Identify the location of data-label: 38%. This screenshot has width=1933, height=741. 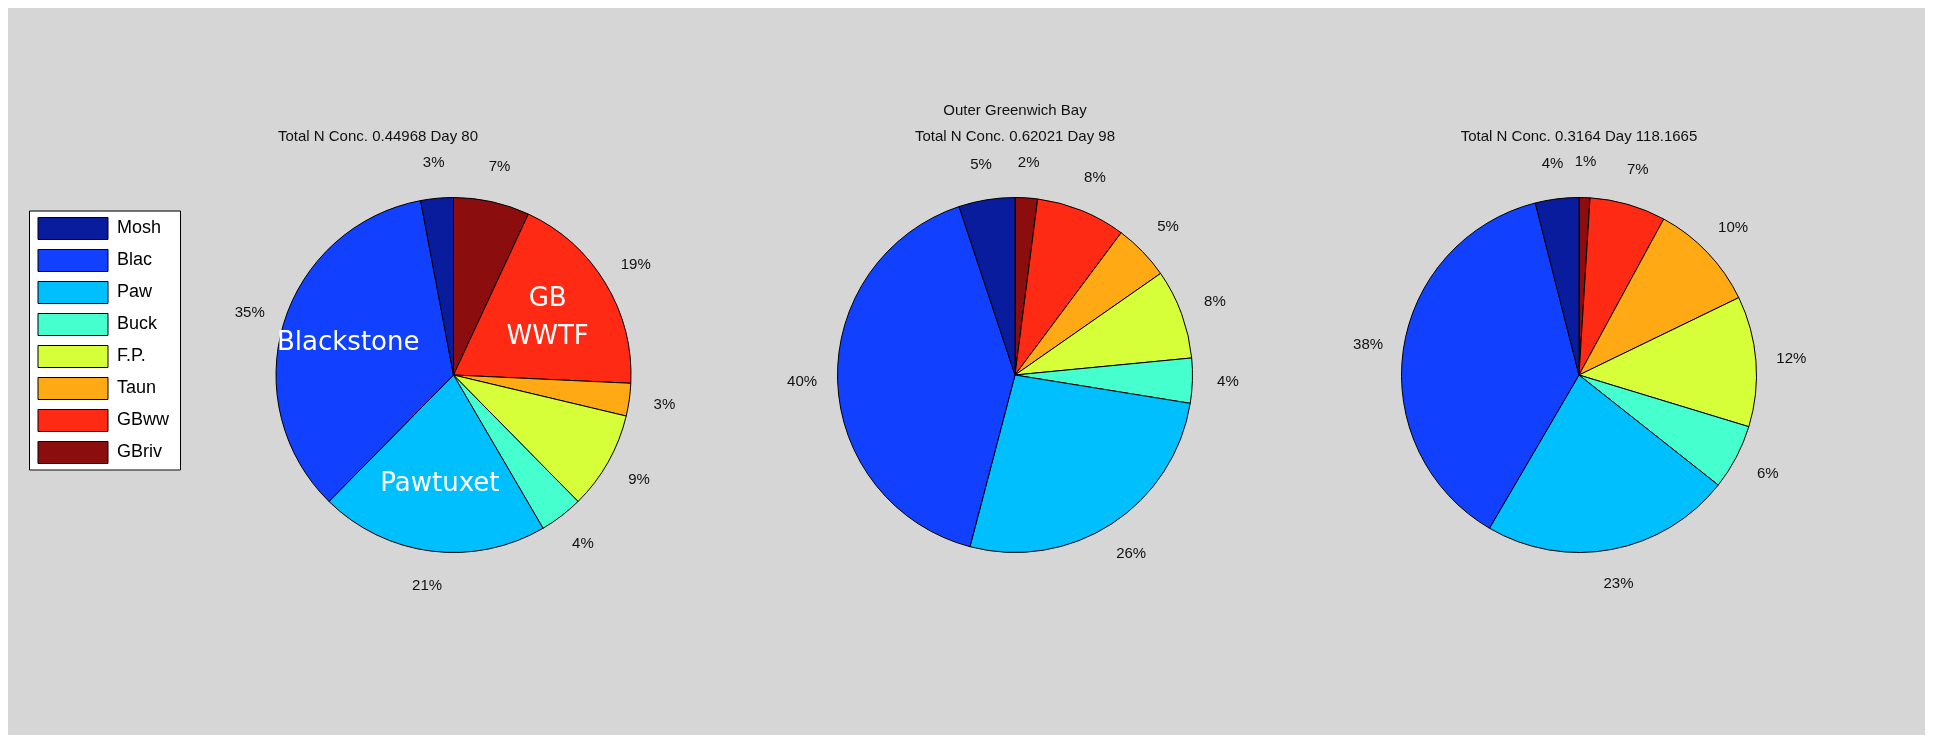
(1368, 344).